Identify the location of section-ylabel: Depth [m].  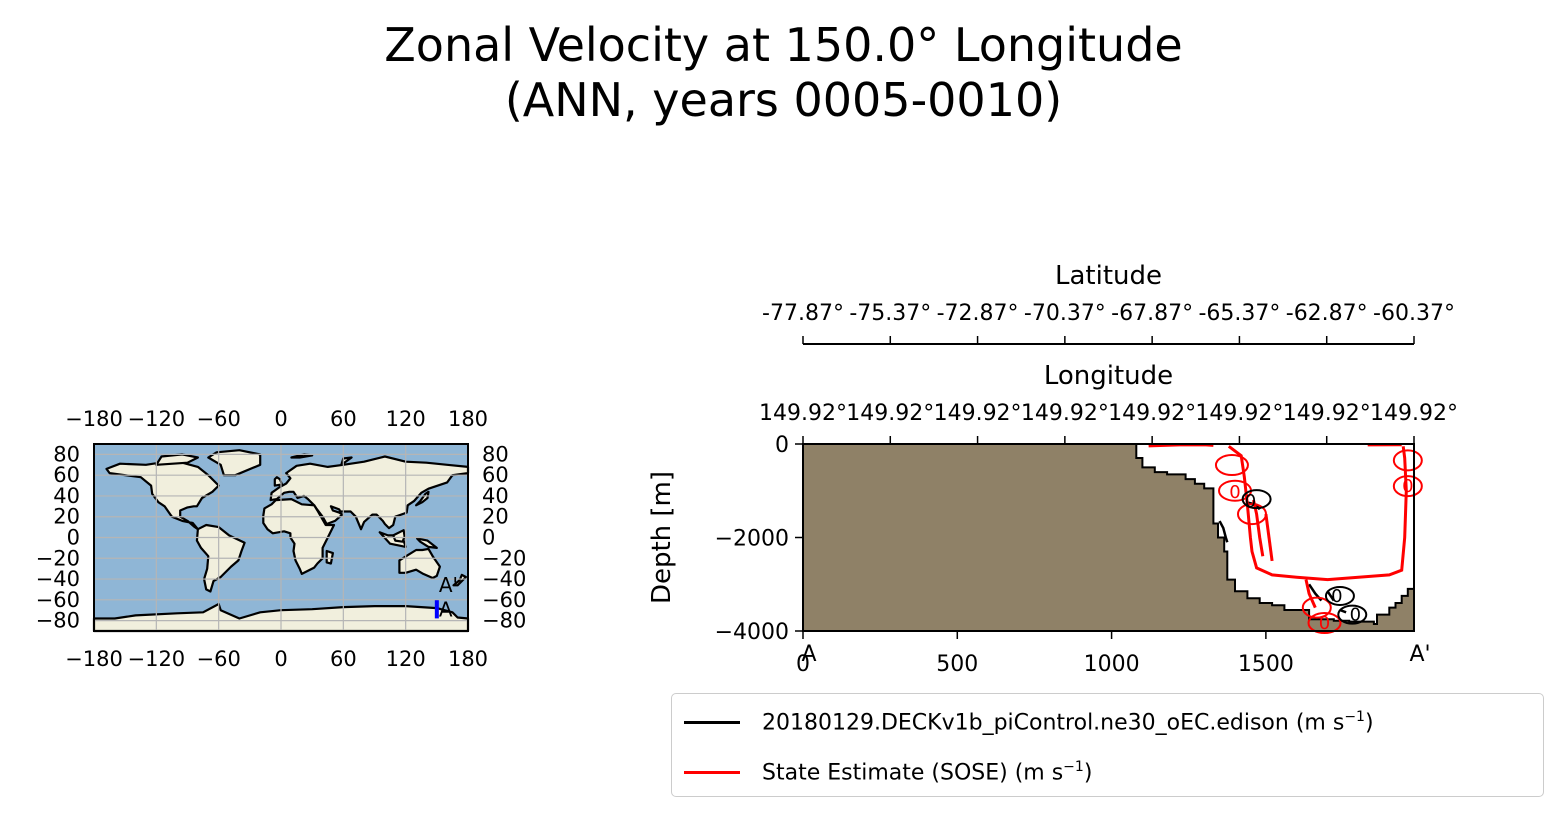
(662, 537).